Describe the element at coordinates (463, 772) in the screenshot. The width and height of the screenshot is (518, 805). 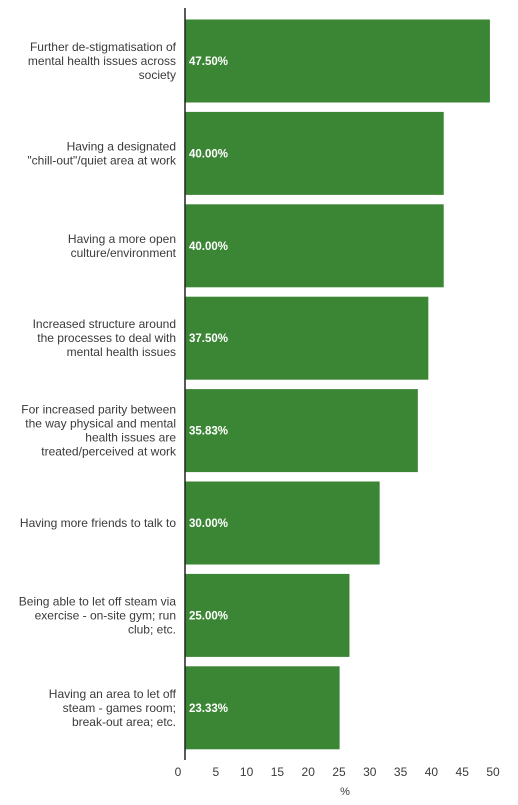
I see `x-tick-label: 45` at that location.